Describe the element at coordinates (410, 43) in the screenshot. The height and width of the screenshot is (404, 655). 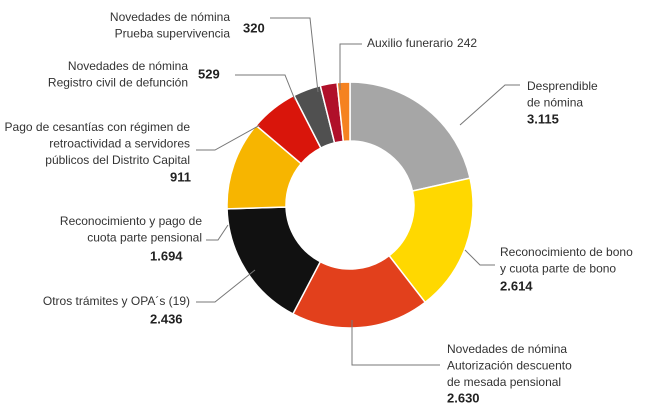
I see `slice-label-text: Auxilio funerario` at that location.